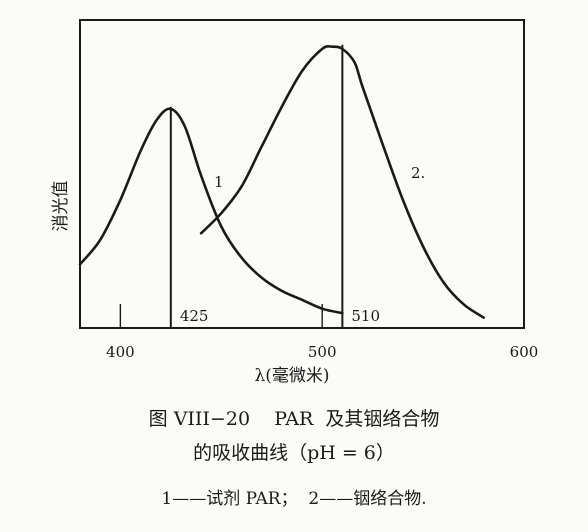  Describe the element at coordinates (61, 206) in the screenshot. I see `y-axis-label: 消光值` at that location.